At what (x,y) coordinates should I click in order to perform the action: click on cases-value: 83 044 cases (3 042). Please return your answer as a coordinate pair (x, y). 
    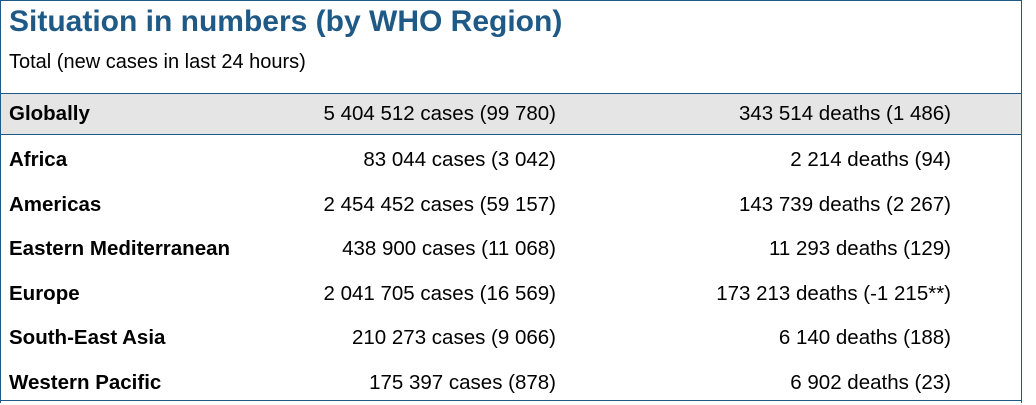
    Looking at the image, I should click on (459, 160).